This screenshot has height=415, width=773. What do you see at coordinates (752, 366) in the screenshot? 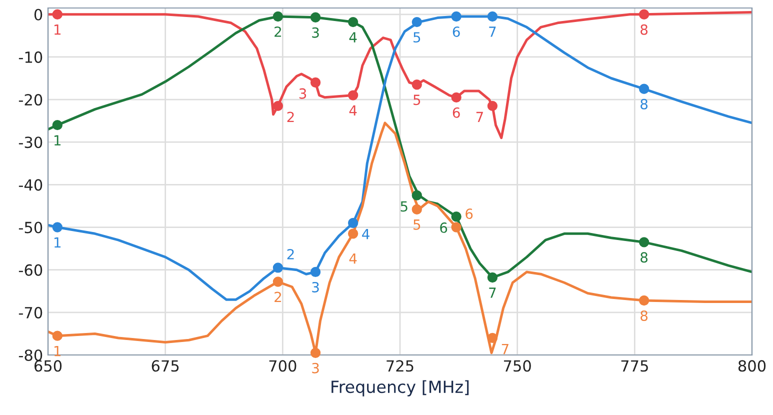
I see `x-tick-label: 800` at bounding box center [752, 366].